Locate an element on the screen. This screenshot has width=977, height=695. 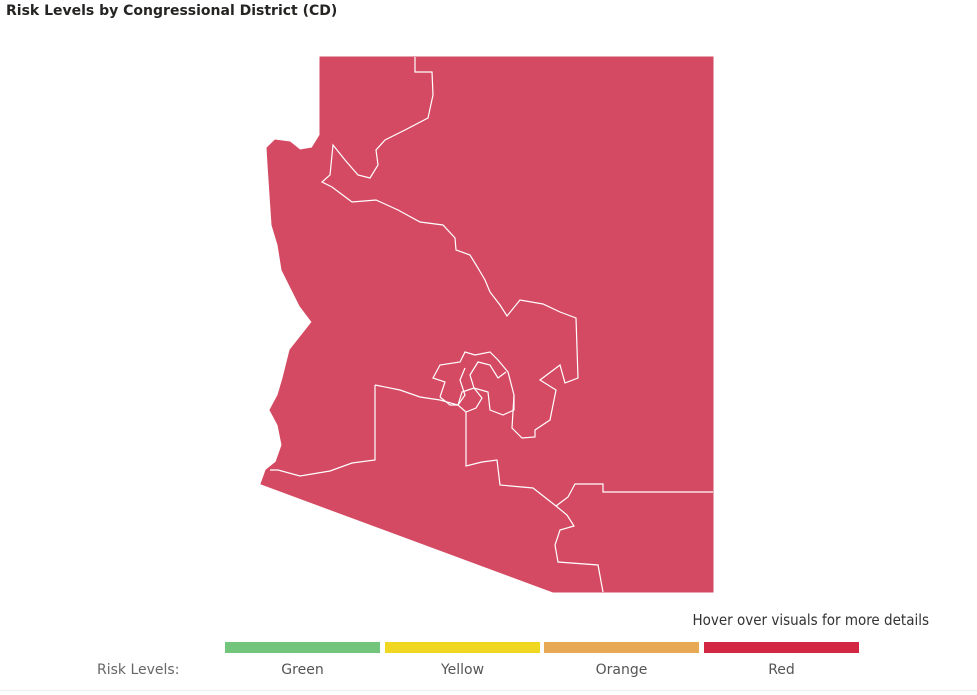
legend-item-green: Green is located at coordinates (302, 670).